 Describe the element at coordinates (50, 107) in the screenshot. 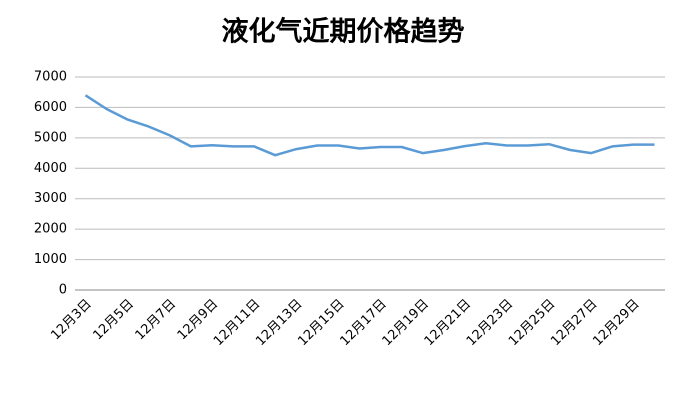

I see `y-tick-label: 6000` at that location.